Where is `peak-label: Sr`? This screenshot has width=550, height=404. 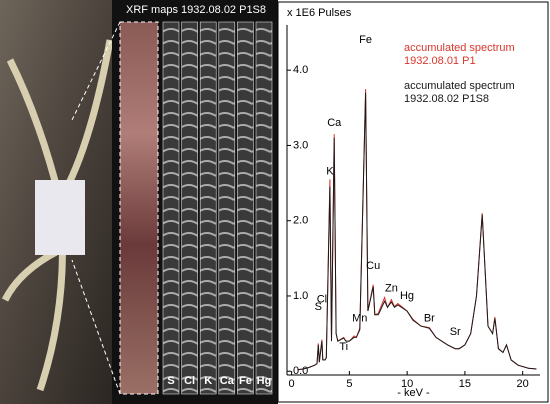
peak-label: Sr is located at coordinates (455, 332).